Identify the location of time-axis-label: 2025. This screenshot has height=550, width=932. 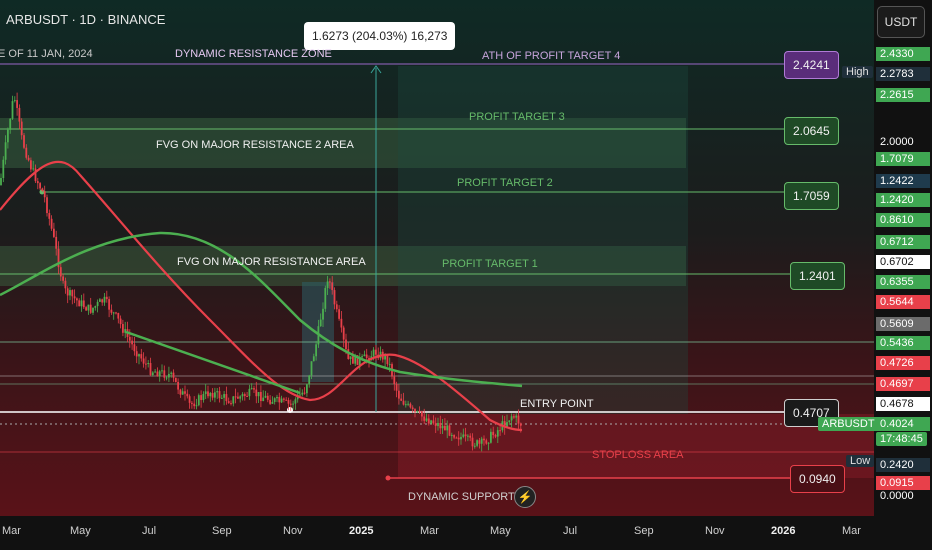
(361, 531).